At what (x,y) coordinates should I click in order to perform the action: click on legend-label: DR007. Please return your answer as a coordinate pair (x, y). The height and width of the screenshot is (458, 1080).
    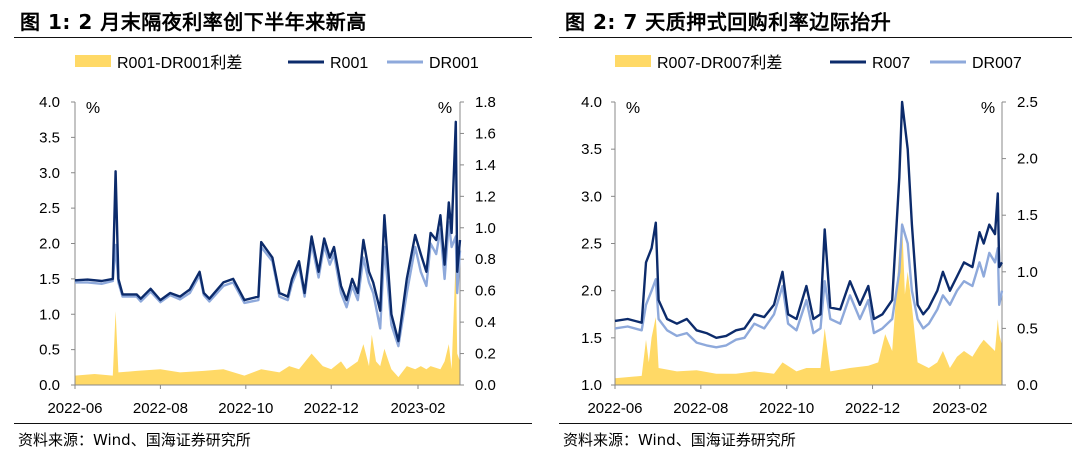
    Looking at the image, I should click on (997, 63).